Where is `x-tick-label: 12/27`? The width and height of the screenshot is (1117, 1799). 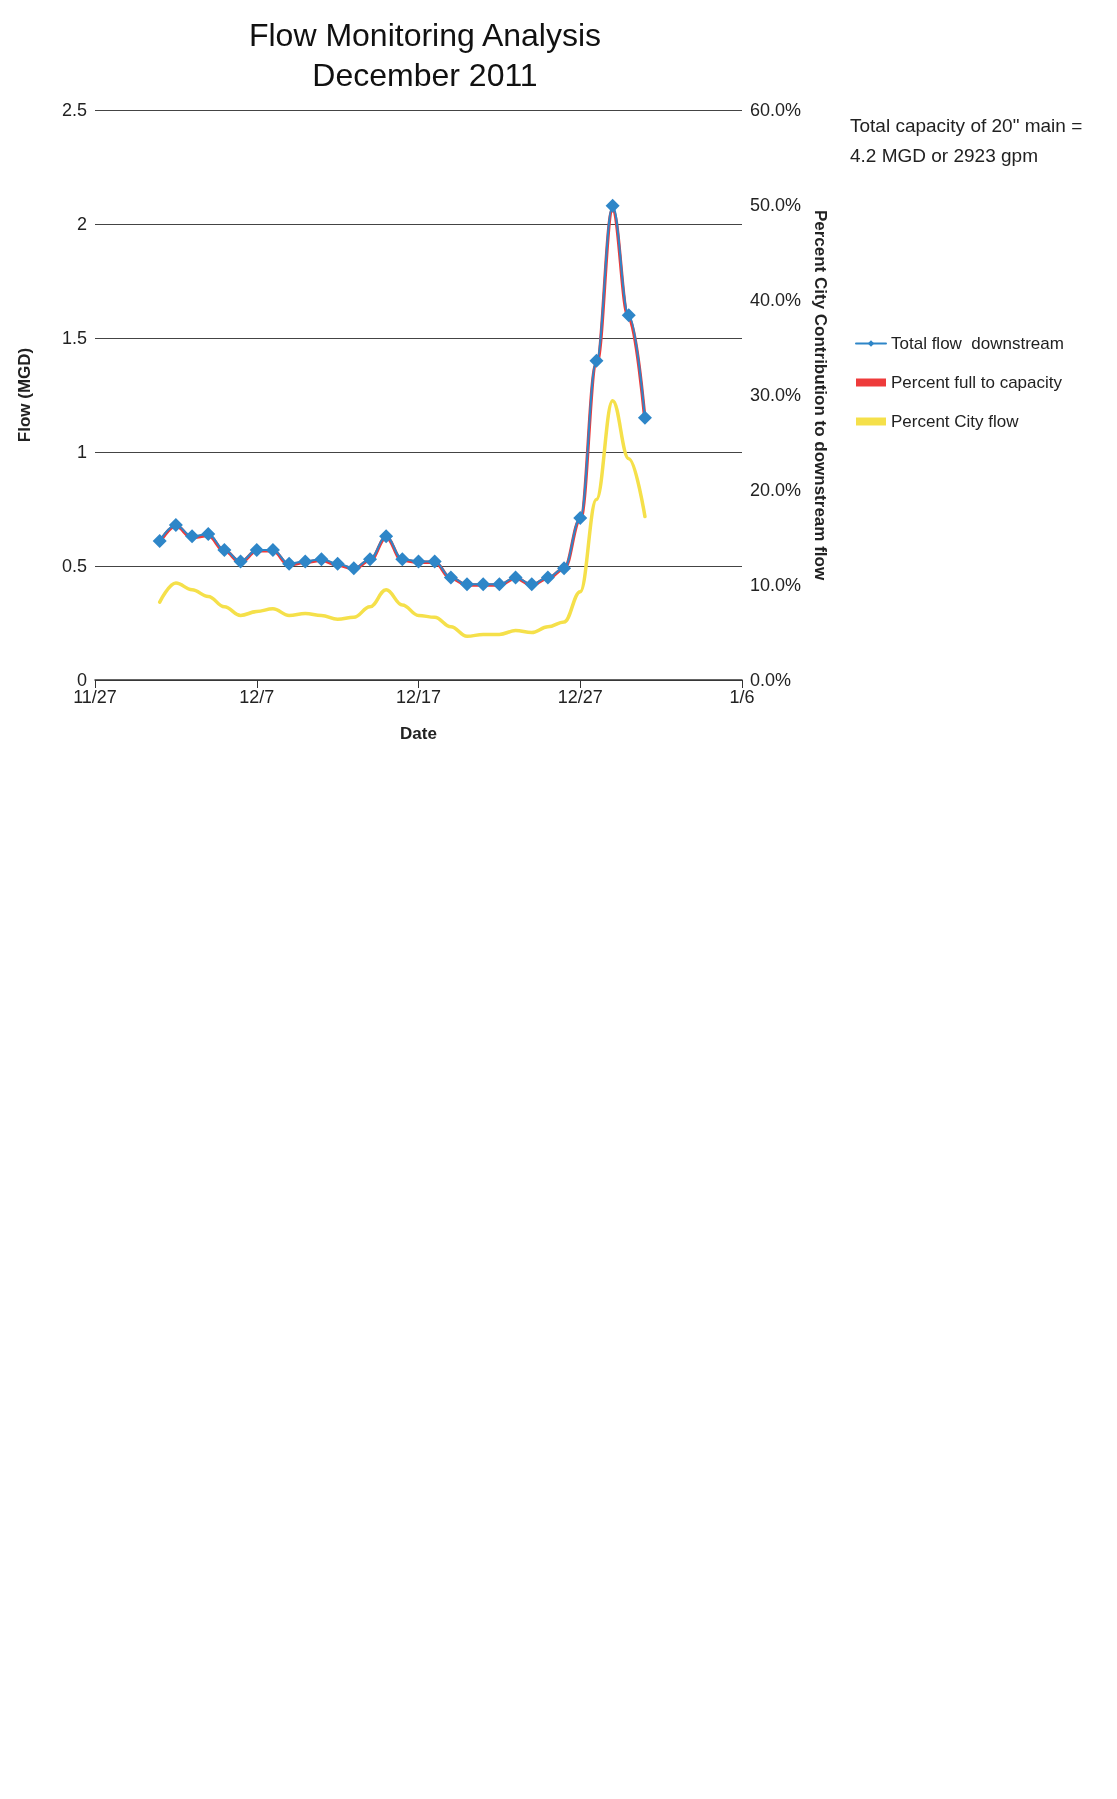
x-tick-label: 12/27 is located at coordinates (580, 697).